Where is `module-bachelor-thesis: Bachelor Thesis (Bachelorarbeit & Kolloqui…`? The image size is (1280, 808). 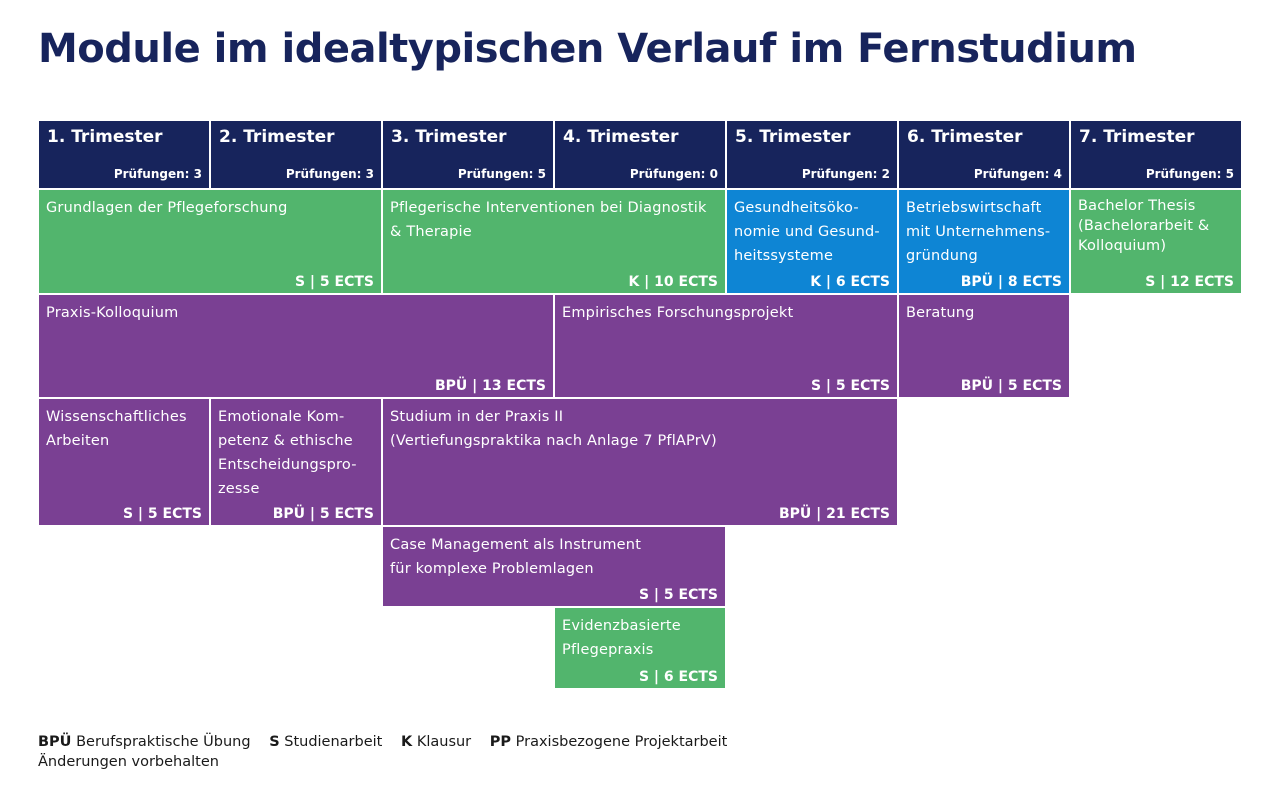 module-bachelor-thesis: Bachelor Thesis (Bachelorarbeit & Kolloqui… is located at coordinates (1156, 241).